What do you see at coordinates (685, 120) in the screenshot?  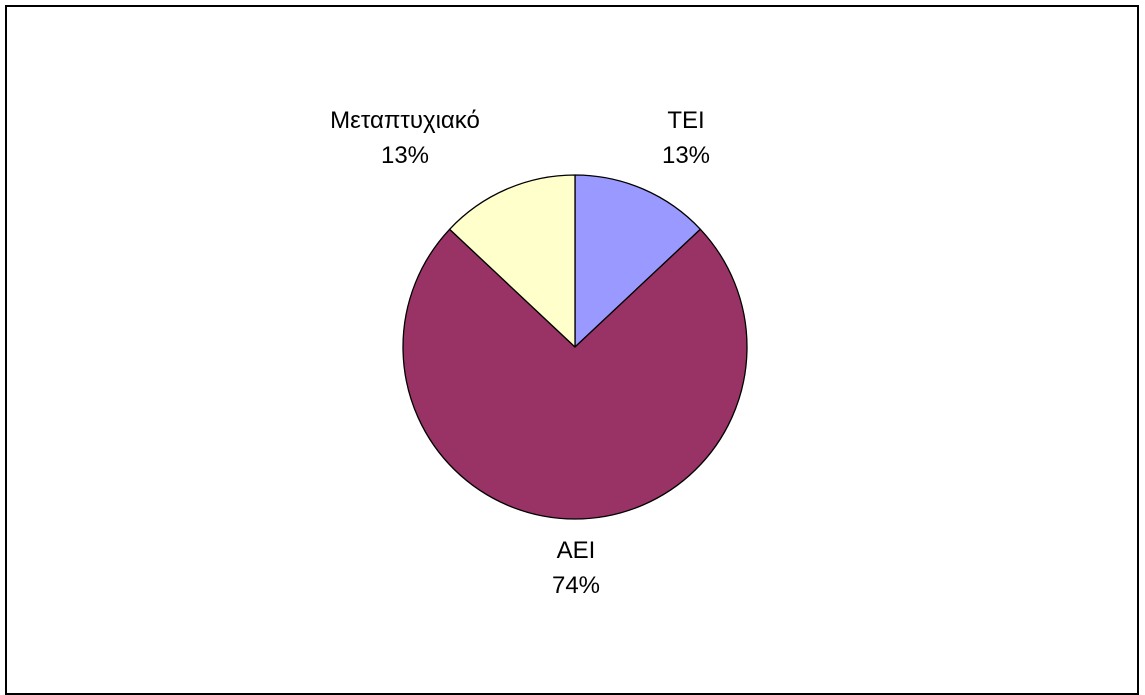 I see `slice-label-name: ΤΕΙ` at bounding box center [685, 120].